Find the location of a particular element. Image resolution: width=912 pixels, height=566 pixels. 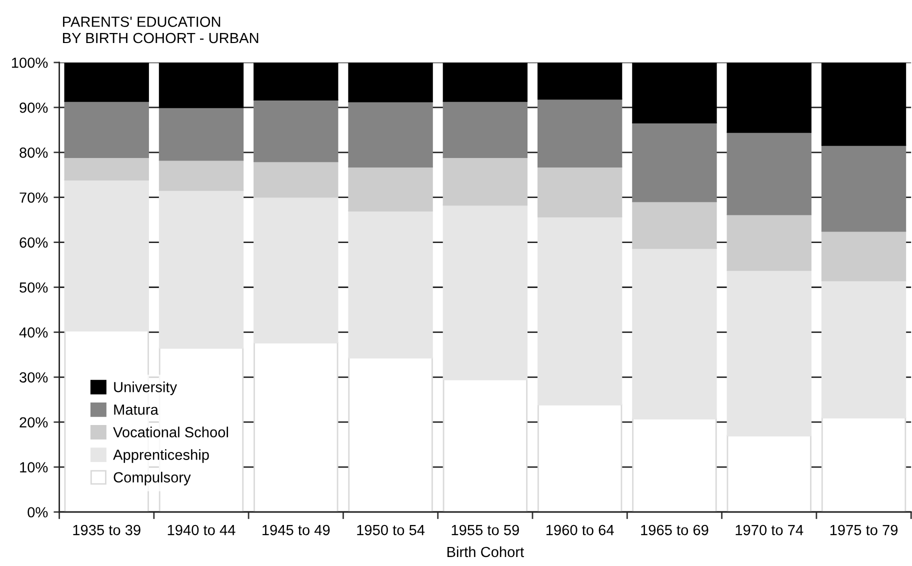

x-tick-label: 1945 to 49 is located at coordinates (296, 530).